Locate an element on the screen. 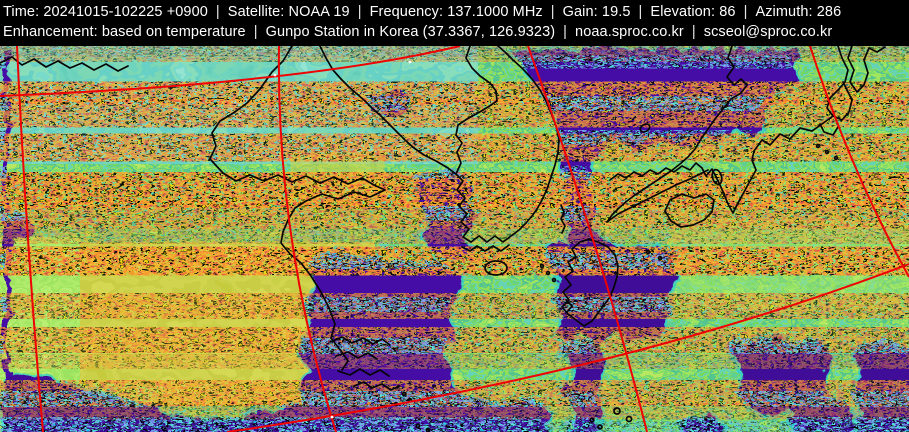  header-azimuth: Azimuth: 286 is located at coordinates (798, 12).